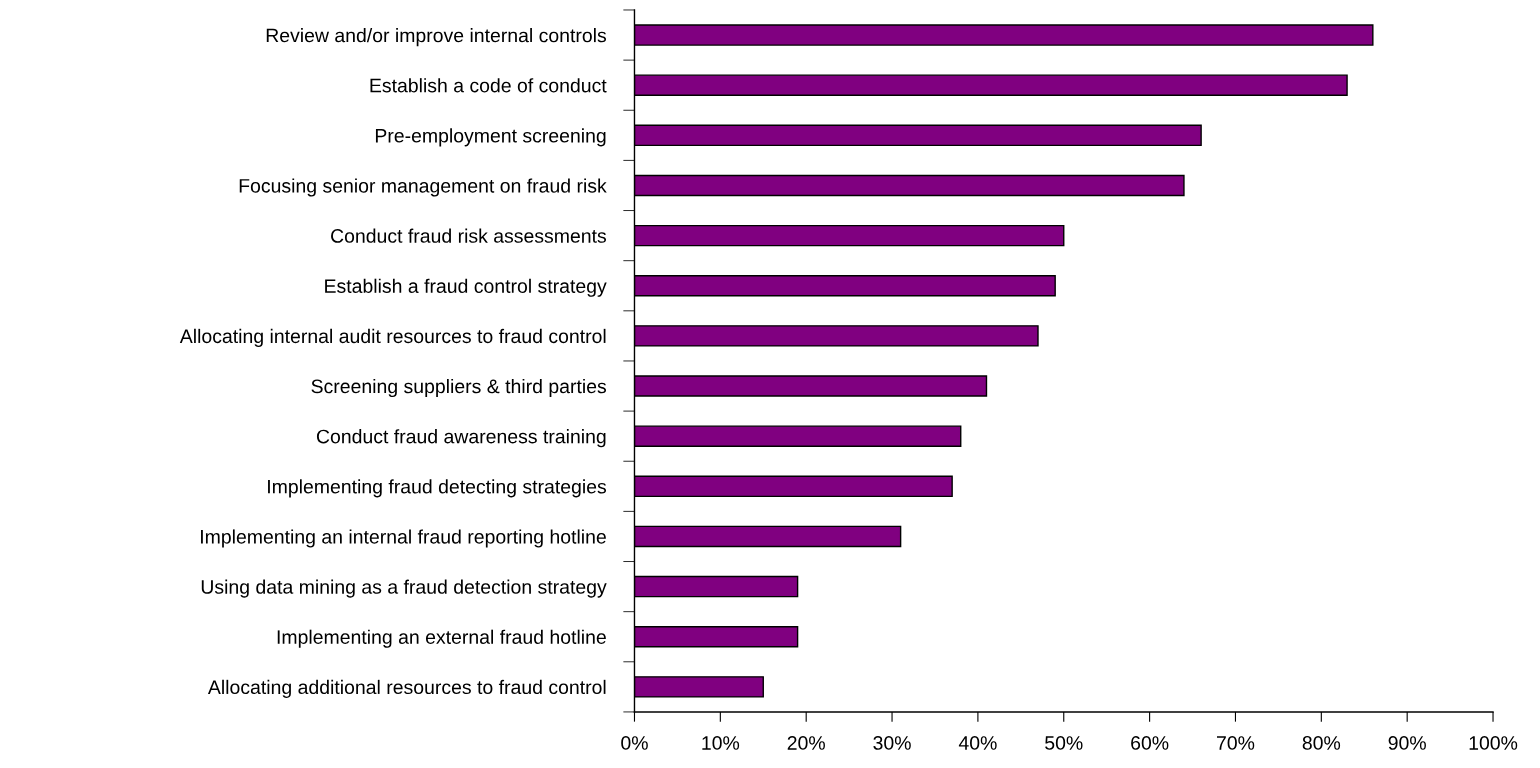 This screenshot has height=768, width=1540. What do you see at coordinates (441, 638) in the screenshot?
I see `y-tick-label: Implementing an external fraud hotline` at bounding box center [441, 638].